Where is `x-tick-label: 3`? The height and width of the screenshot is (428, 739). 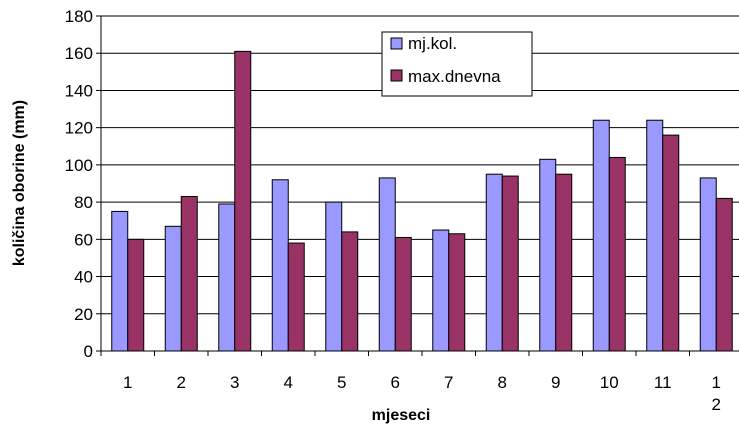 x-tick-label: 3 is located at coordinates (234, 382).